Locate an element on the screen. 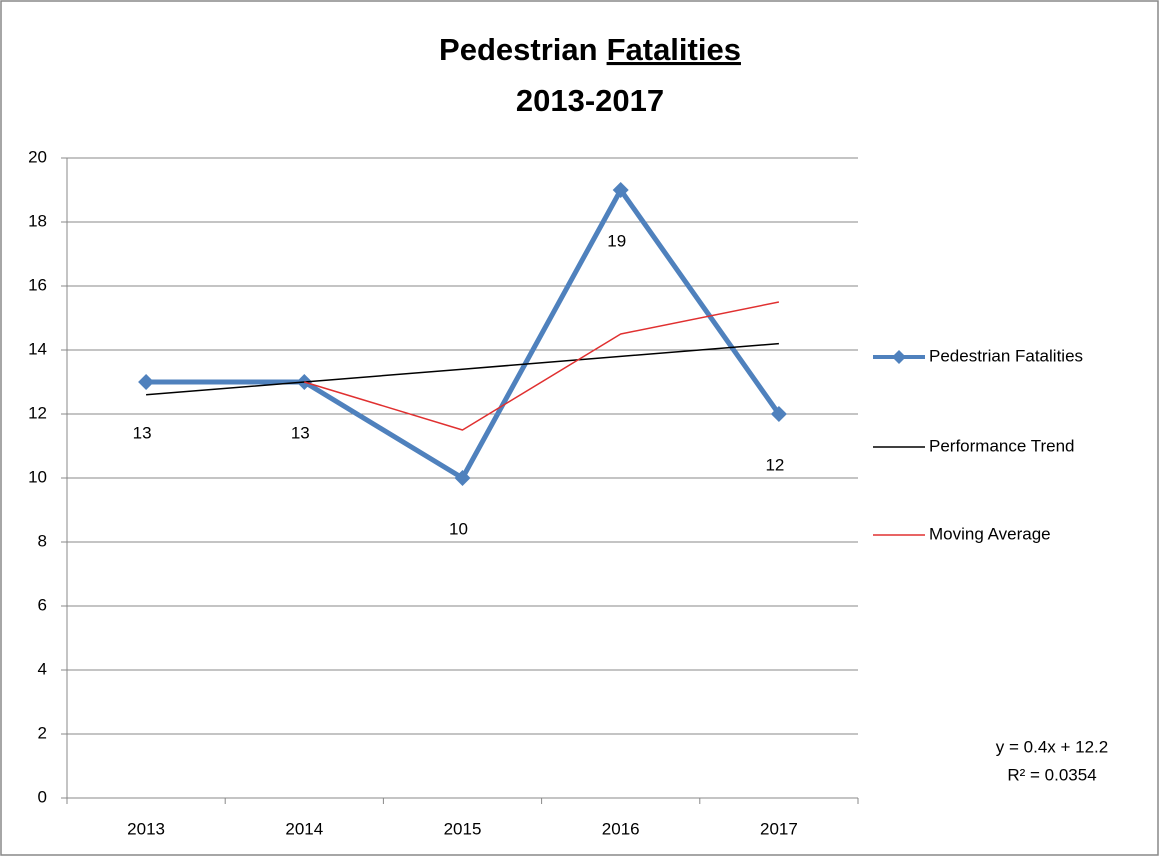  chart-title: Pedestrian Fatalities is located at coordinates (590, 49).